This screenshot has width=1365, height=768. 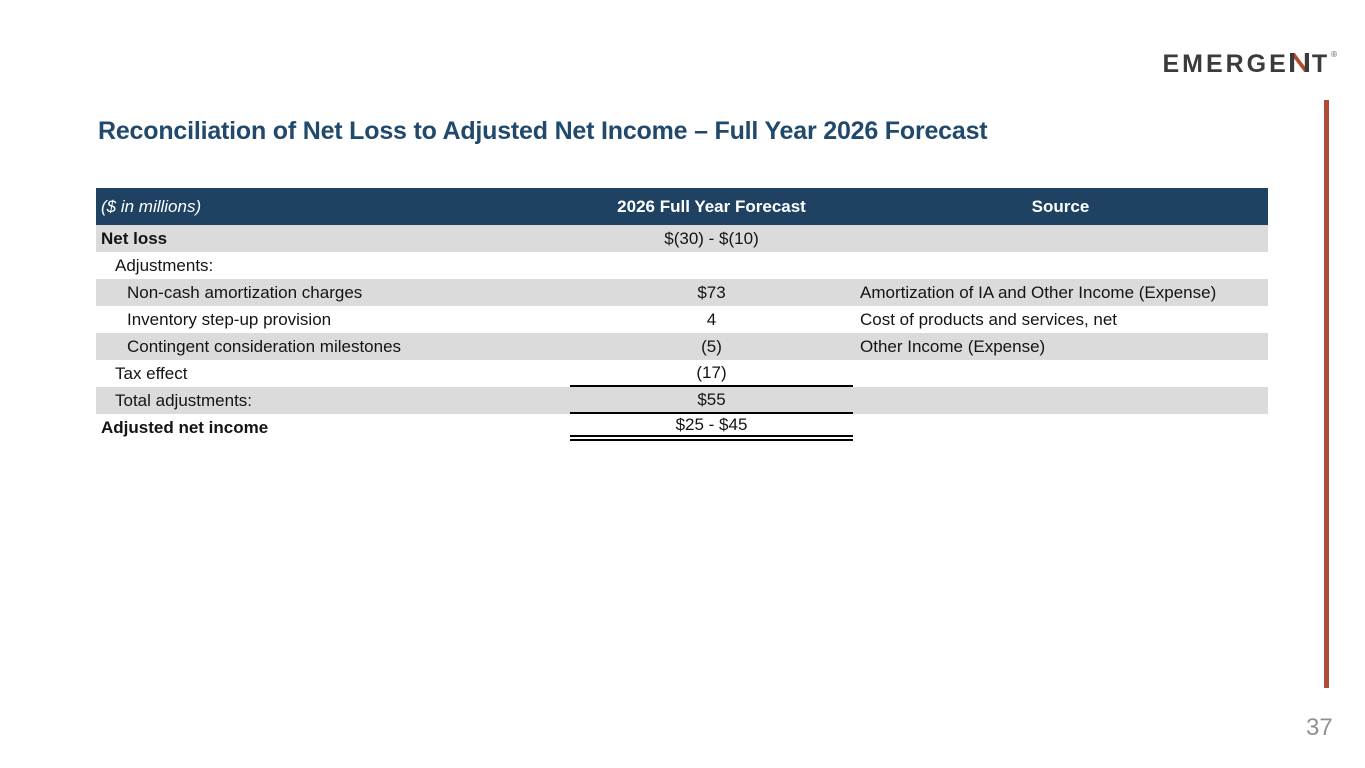 I want to click on row-label: Inventory step-up provision, so click(x=229, y=319).